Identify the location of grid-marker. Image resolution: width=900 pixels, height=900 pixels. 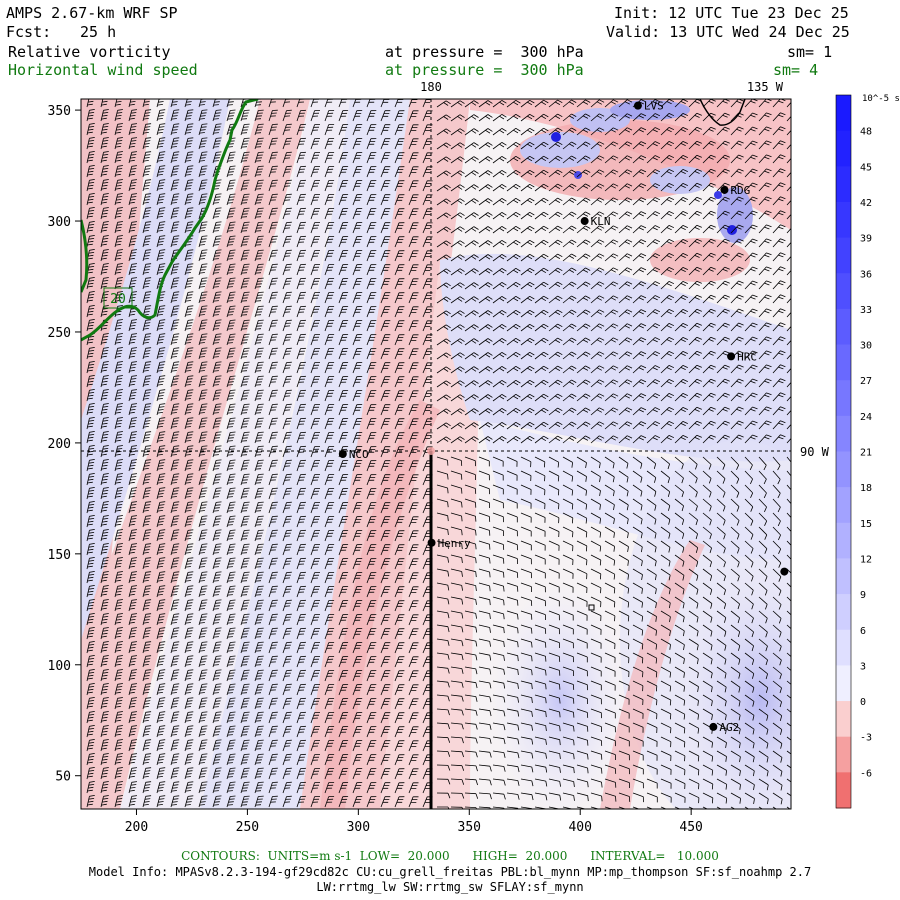
(591, 607).